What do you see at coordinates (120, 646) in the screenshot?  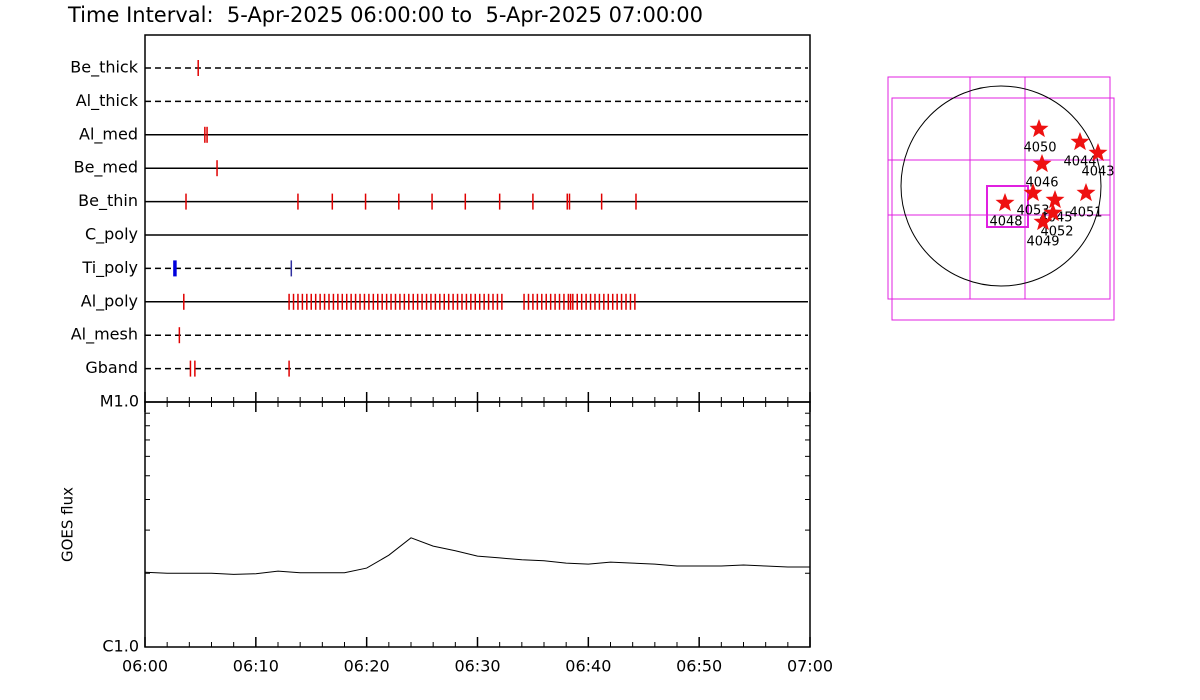 I see `y-tick-label: C1.0` at bounding box center [120, 646].